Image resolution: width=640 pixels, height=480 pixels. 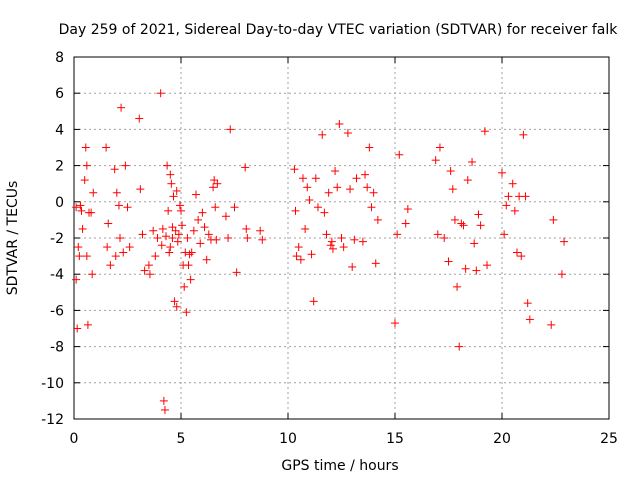 What do you see at coordinates (609, 439) in the screenshot?
I see `x-tick-label: 25` at bounding box center [609, 439].